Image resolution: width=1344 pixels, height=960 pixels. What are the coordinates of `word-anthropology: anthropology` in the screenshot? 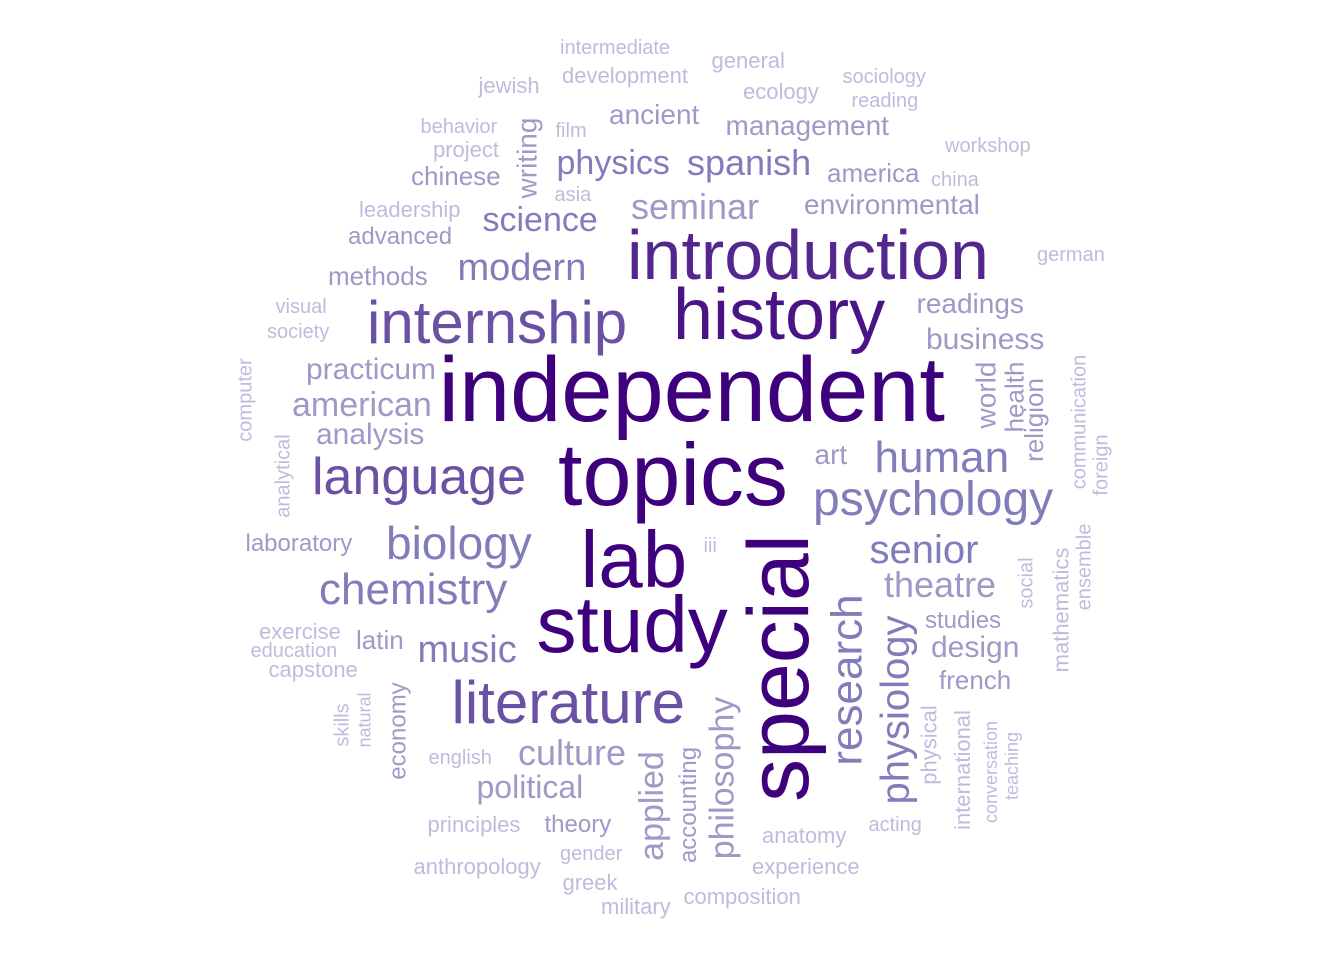 It's located at (477, 866).